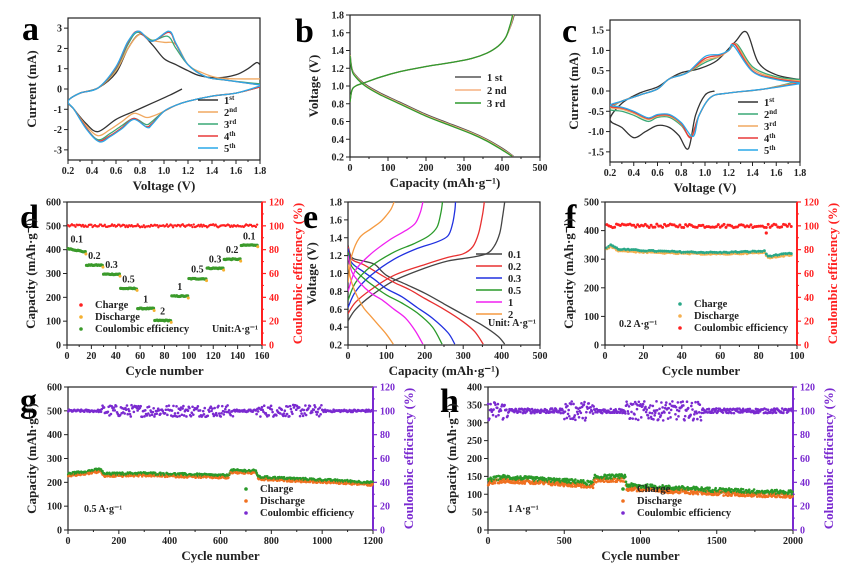  Describe the element at coordinates (514, 279) in the screenshot. I see `legend-label: 0.3` at that location.